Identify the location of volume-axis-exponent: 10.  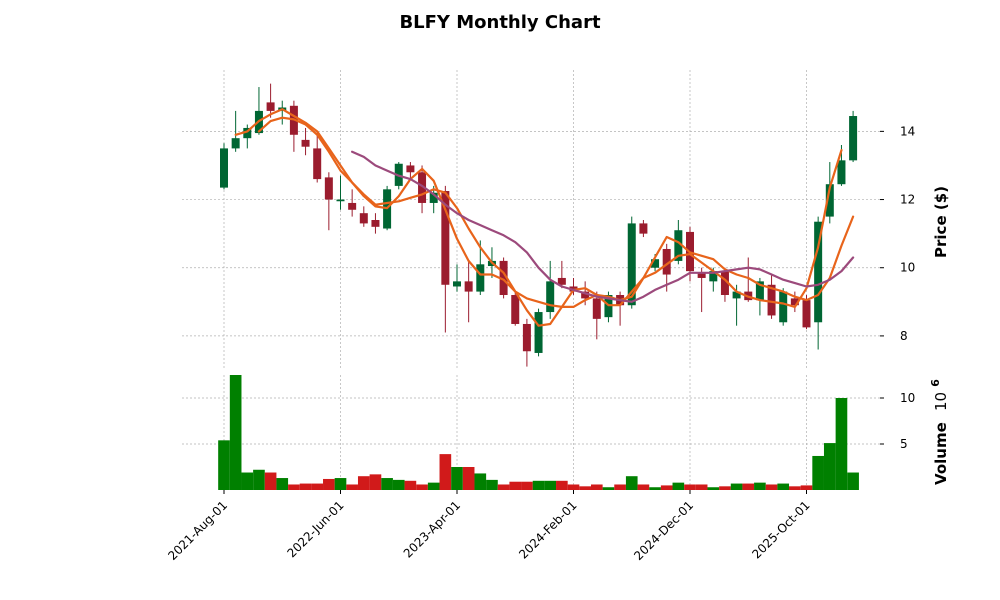
(941, 401).